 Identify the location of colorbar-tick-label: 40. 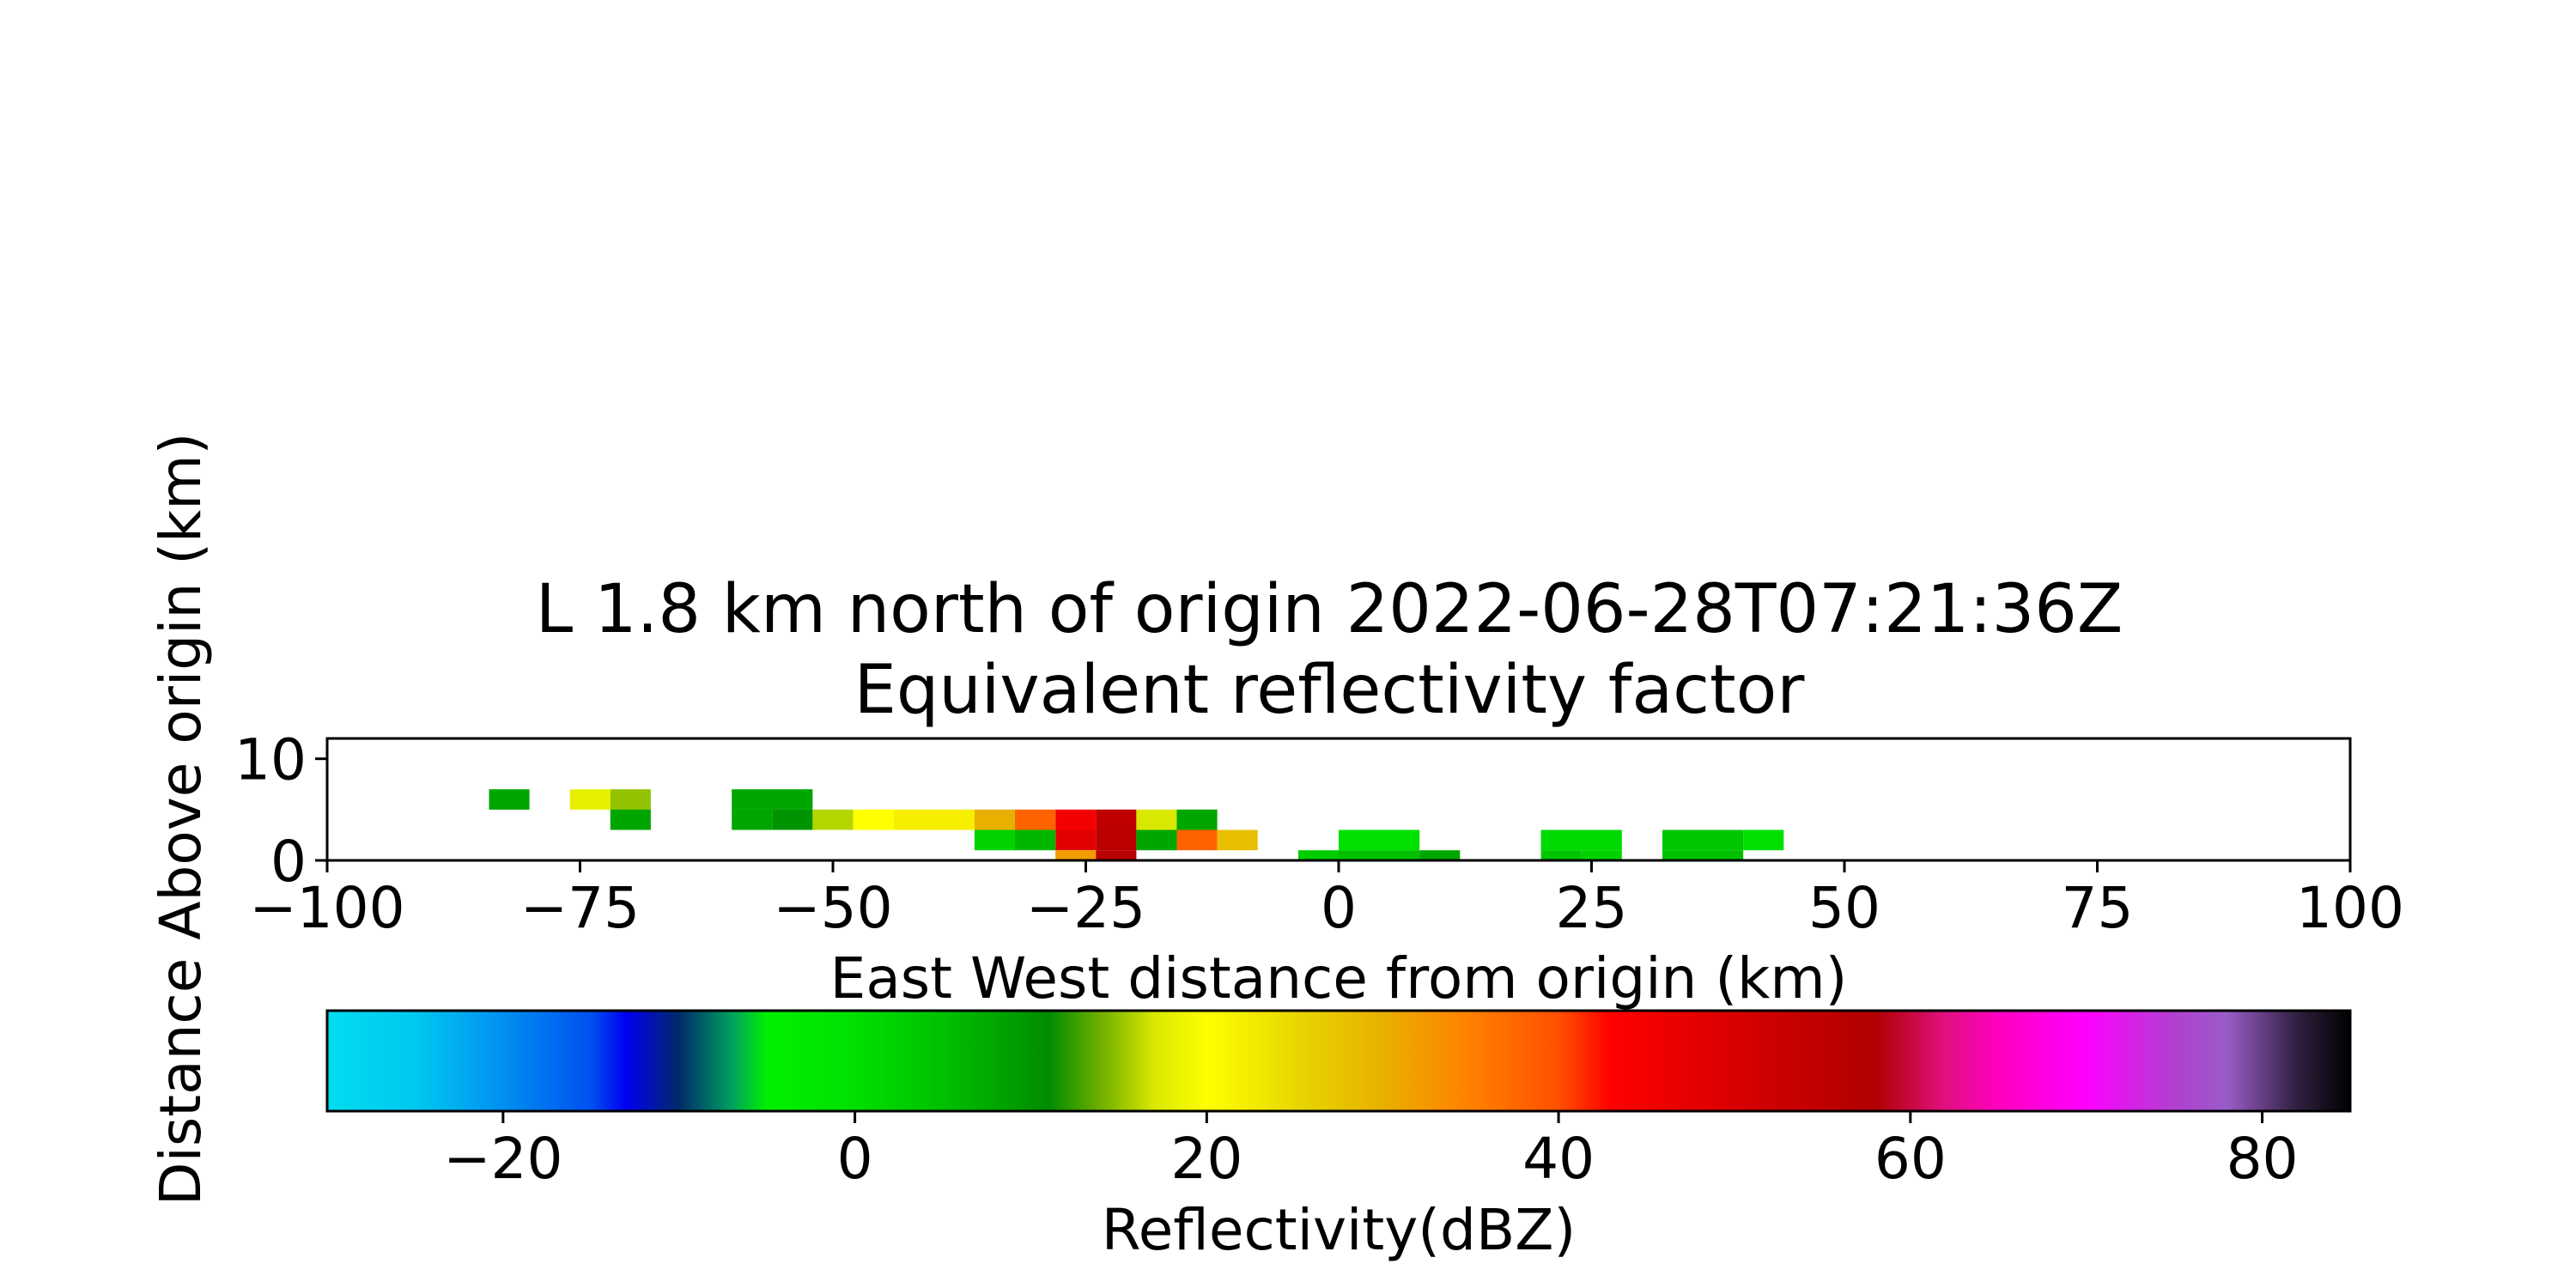
(1558, 1159).